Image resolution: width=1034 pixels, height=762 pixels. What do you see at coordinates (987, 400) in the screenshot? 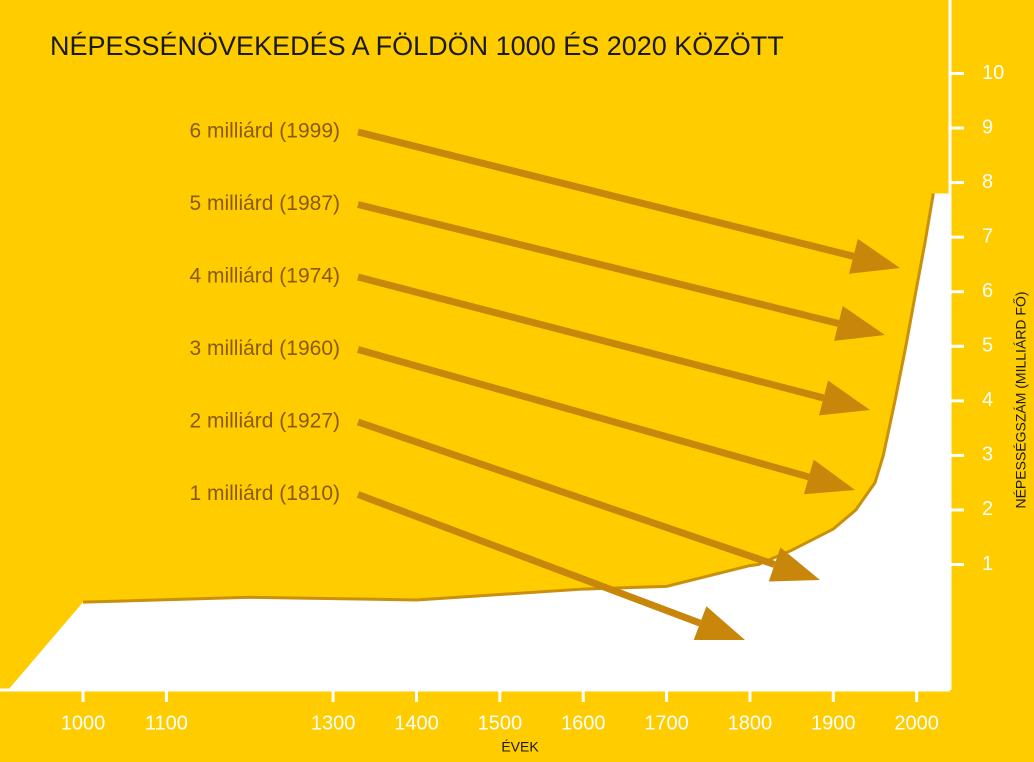
I see `y-tick-label: 4` at bounding box center [987, 400].